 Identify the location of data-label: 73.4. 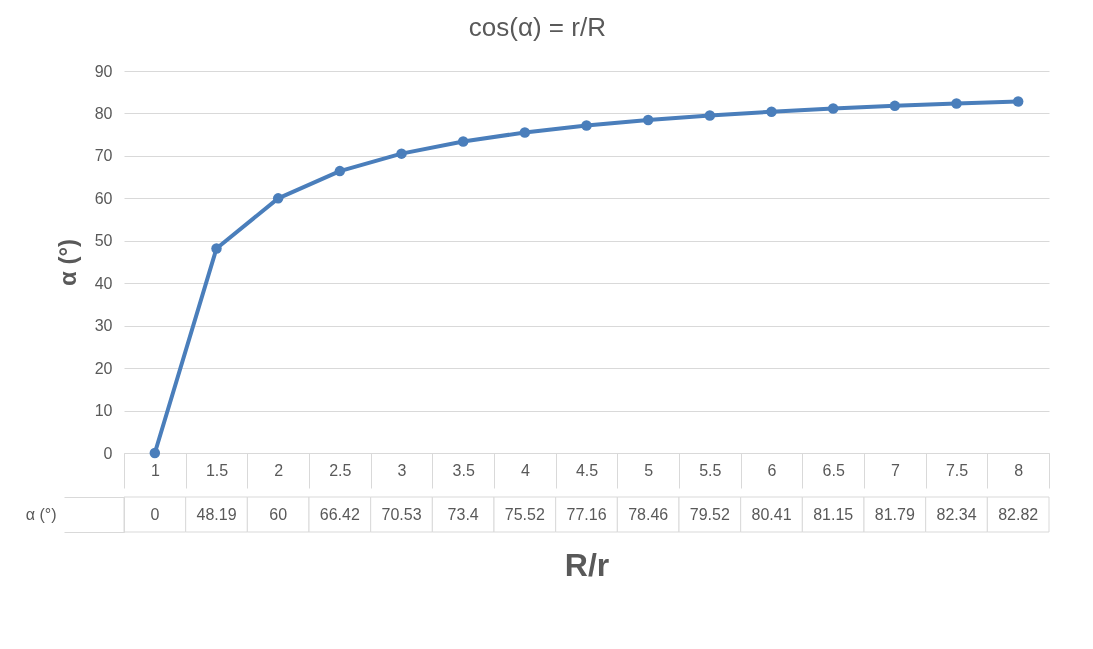
(463, 514).